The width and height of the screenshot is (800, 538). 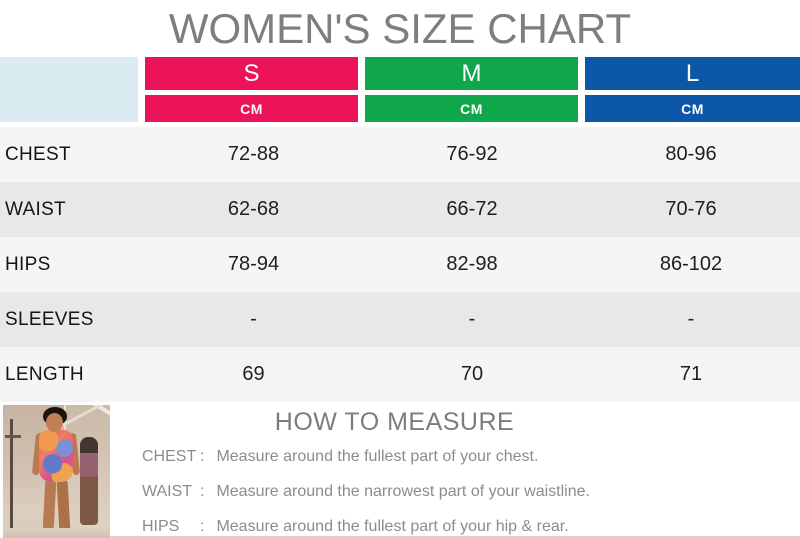 What do you see at coordinates (38, 154) in the screenshot?
I see `row-label: CHEST` at bounding box center [38, 154].